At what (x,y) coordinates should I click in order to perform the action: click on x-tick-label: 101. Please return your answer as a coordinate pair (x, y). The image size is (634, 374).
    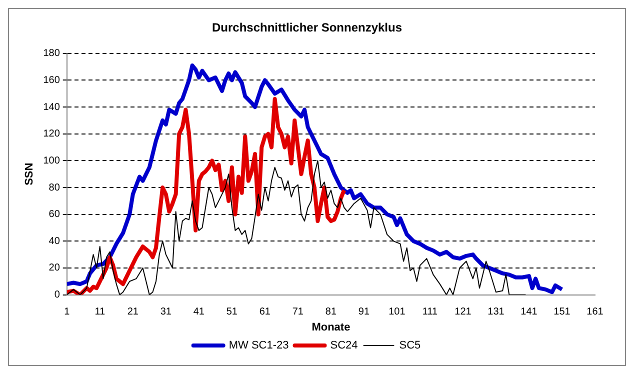
    Looking at the image, I should click on (397, 312).